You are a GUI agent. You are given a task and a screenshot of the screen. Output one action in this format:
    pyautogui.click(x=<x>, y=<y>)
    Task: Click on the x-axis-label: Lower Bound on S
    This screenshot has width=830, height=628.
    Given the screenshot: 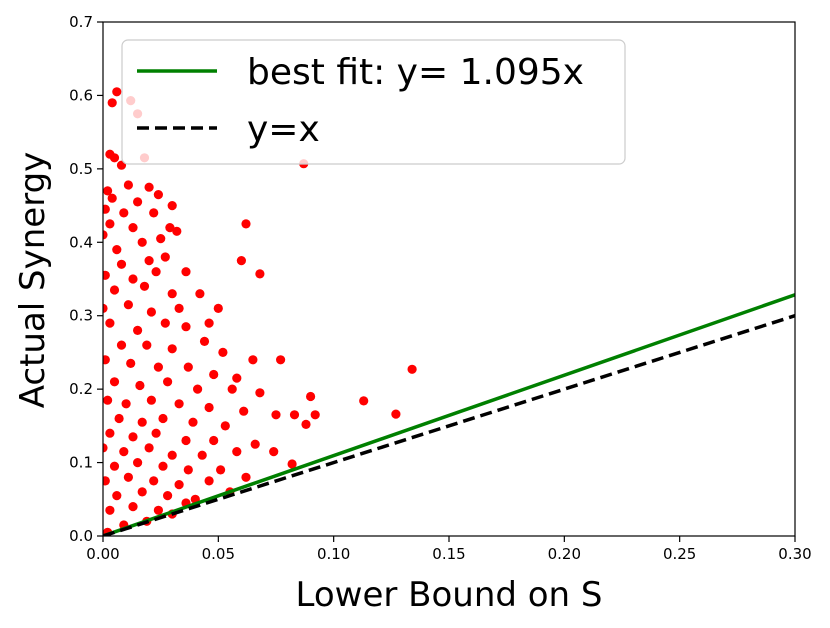 What is the action you would take?
    pyautogui.click(x=448, y=595)
    